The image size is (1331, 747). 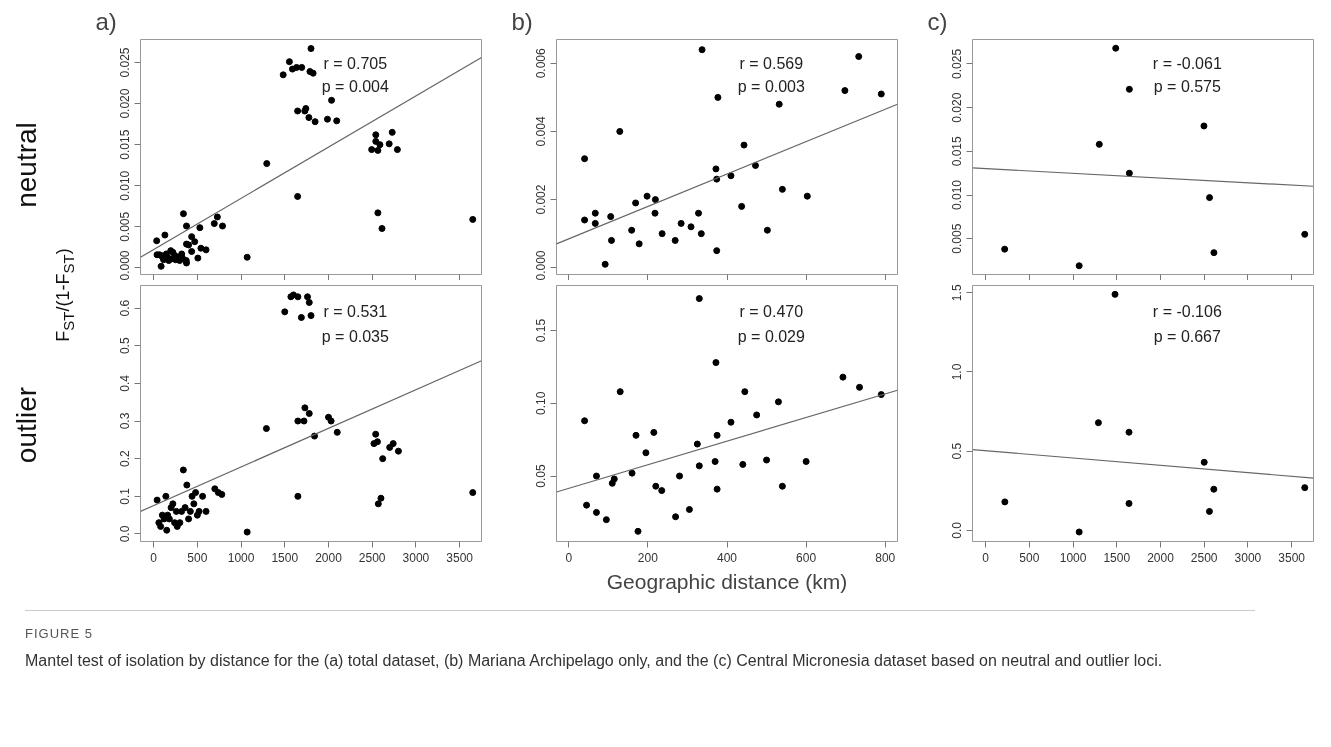 What do you see at coordinates (957, 372) in the screenshot?
I see `y-tick-label: 1.0` at bounding box center [957, 372].